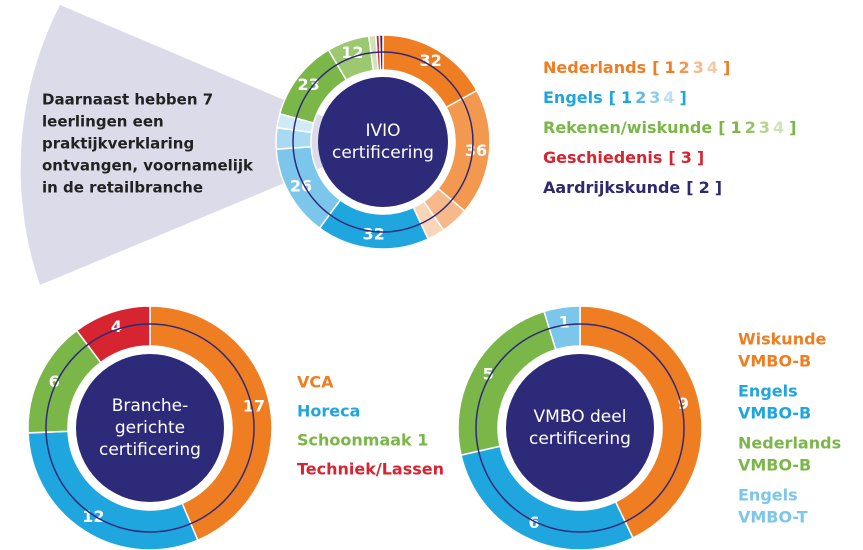 This screenshot has height=550, width=863. I want to click on segment-label: 17, so click(254, 405).